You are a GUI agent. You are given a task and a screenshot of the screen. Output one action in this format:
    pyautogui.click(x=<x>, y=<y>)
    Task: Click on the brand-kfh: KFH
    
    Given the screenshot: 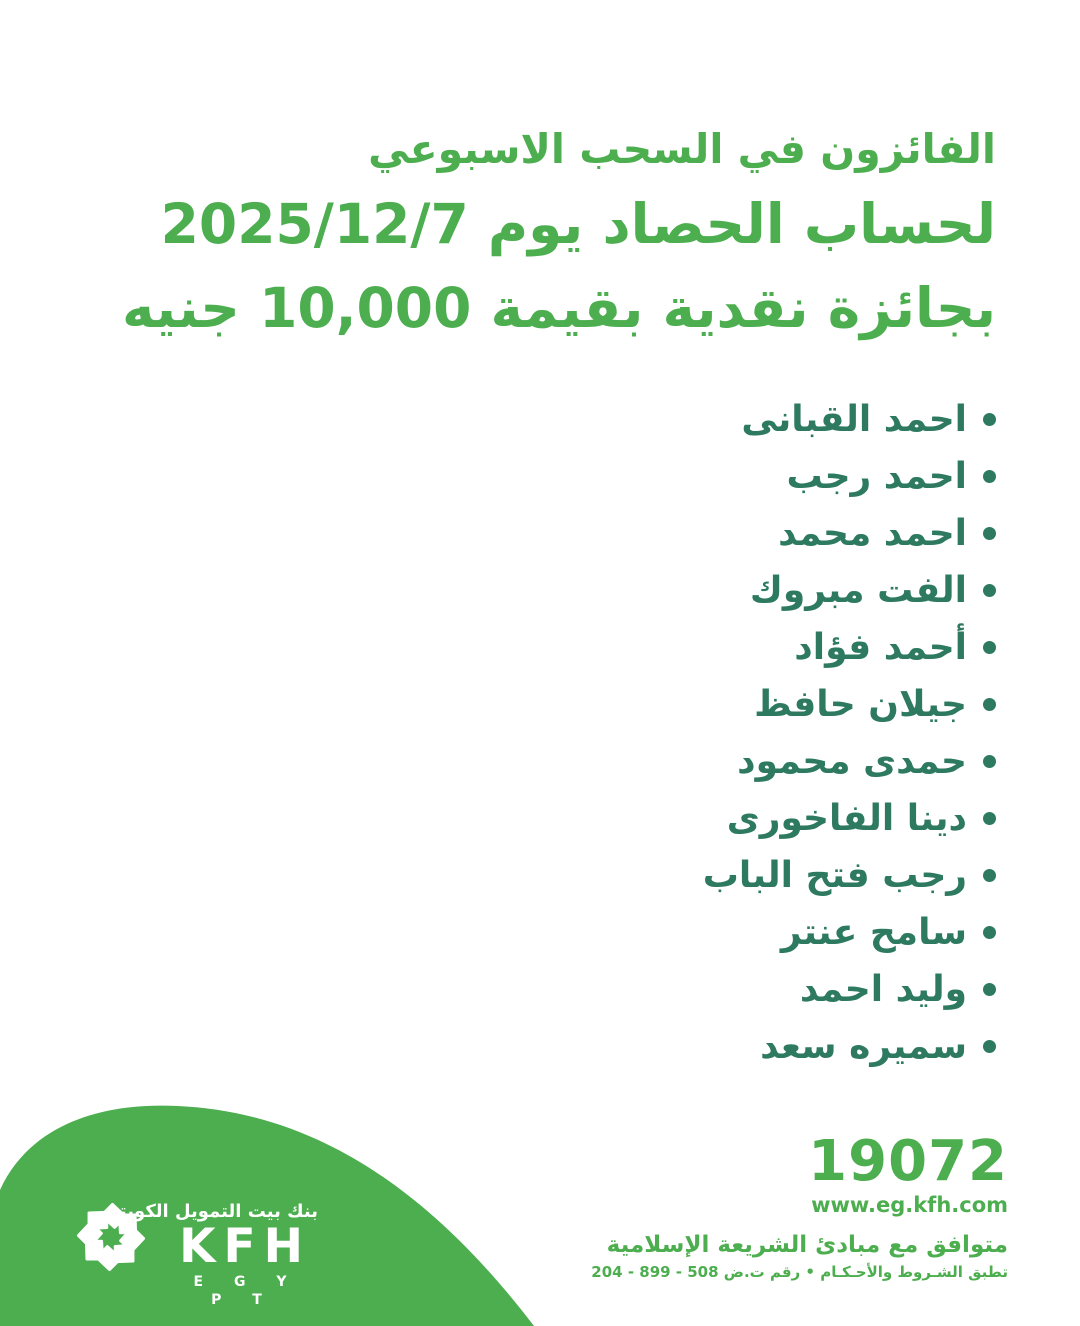 What is the action you would take?
    pyautogui.click(x=245, y=1246)
    